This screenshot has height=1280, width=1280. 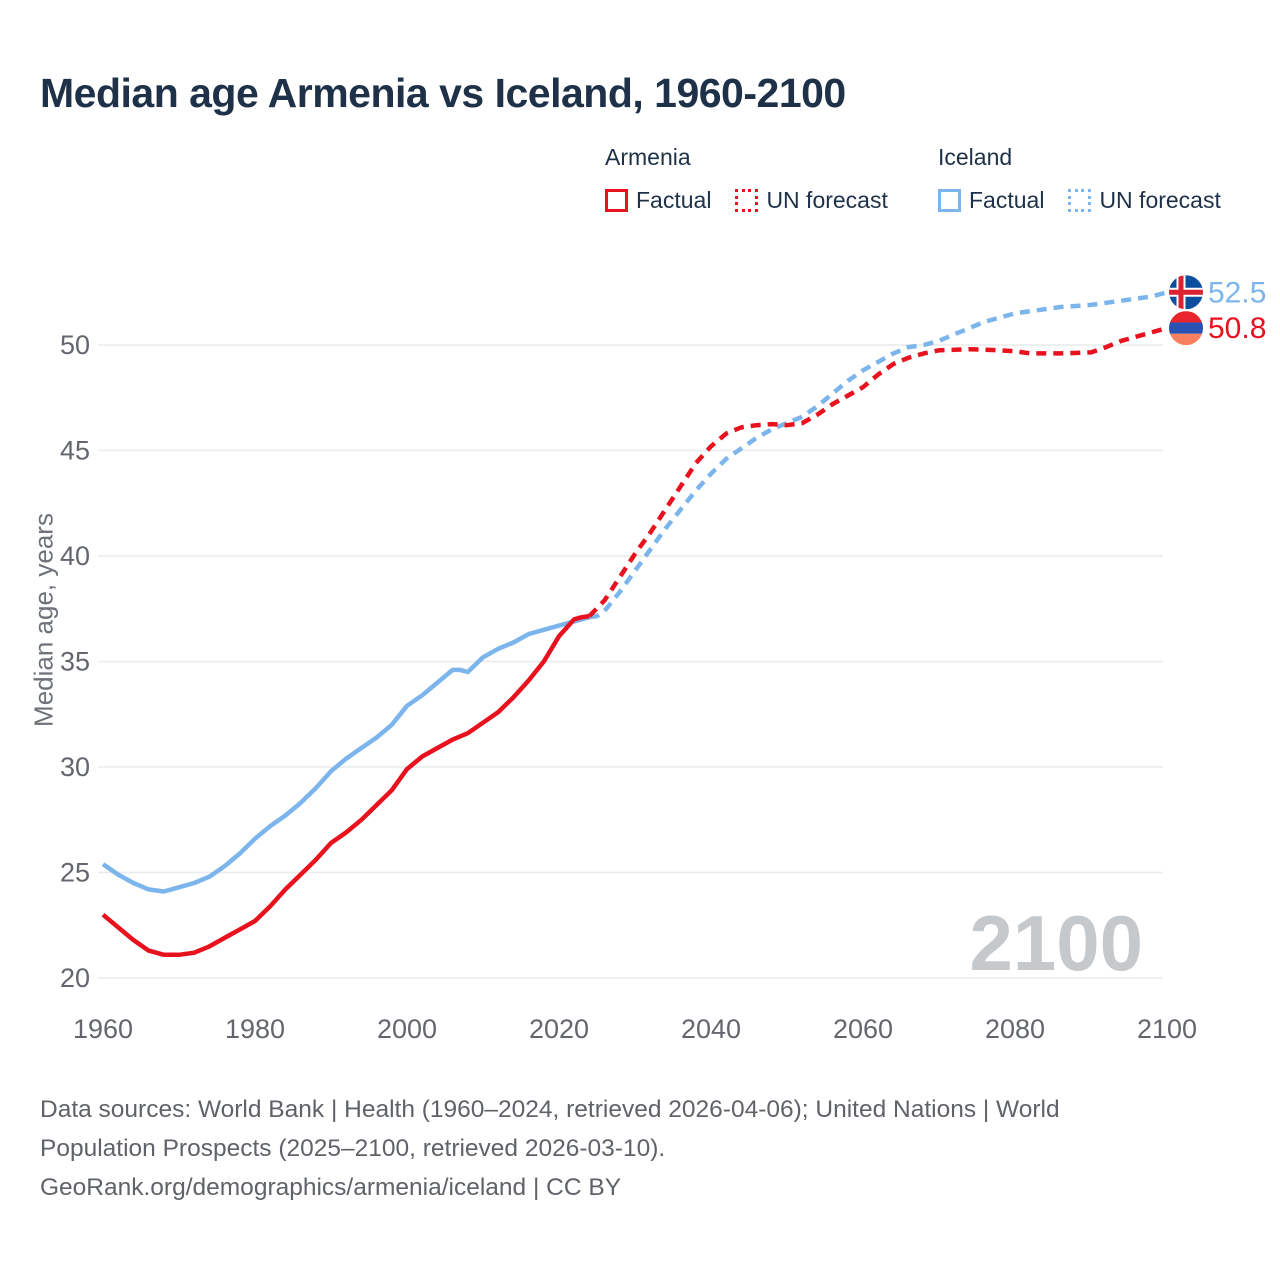 I want to click on series-line-armenia-factual, so click(x=345, y=785).